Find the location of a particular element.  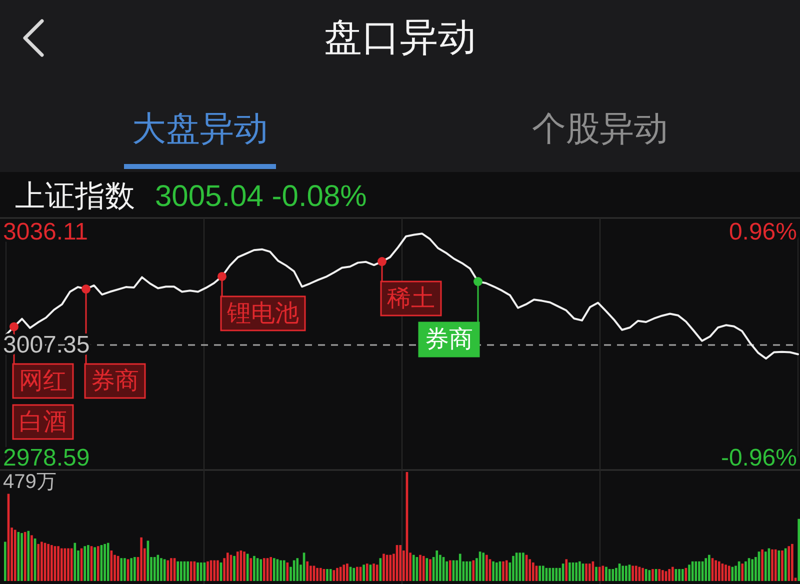

annotation: 白酒 is located at coordinates (43, 422).